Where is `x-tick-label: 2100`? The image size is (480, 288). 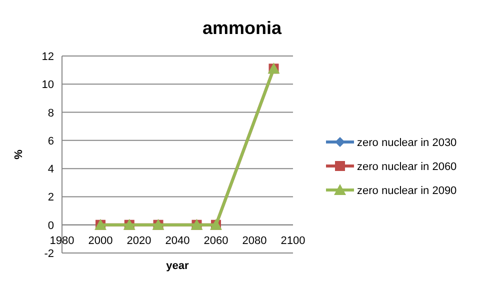
x-tick-label: 2100 is located at coordinates (293, 240).